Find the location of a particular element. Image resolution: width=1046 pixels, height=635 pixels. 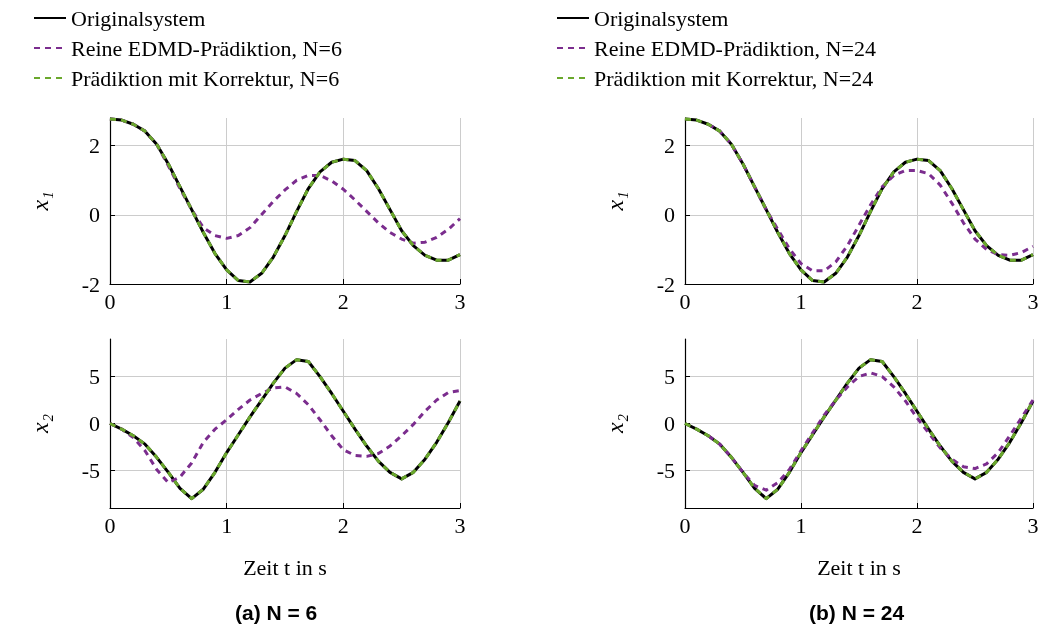

legend-label: Reine EDMD-Prädiktion, N=24 is located at coordinates (735, 48).